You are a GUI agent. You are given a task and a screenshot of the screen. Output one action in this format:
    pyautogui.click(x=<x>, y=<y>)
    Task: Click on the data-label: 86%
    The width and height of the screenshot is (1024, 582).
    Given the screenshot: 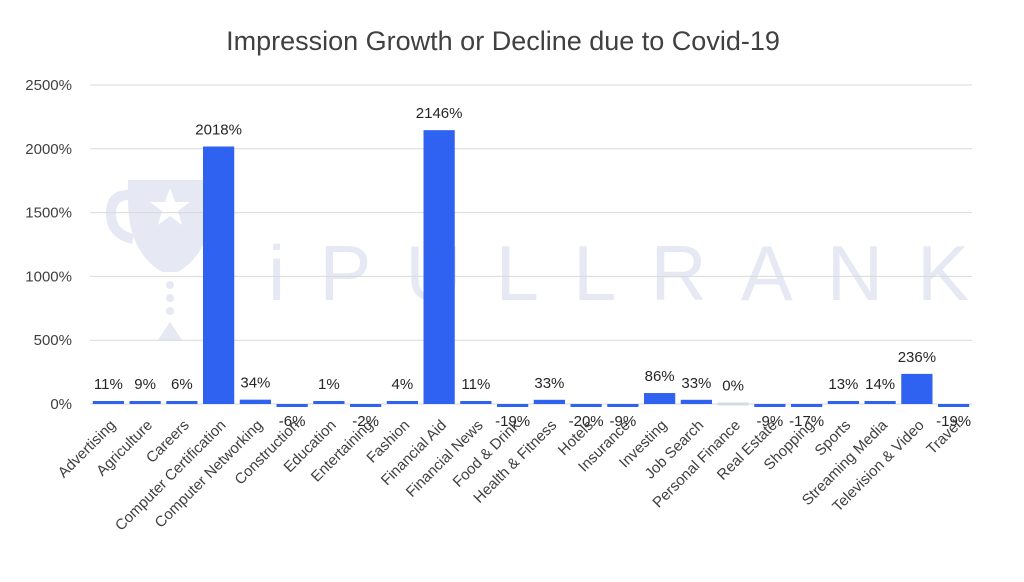 What is the action you would take?
    pyautogui.click(x=660, y=376)
    